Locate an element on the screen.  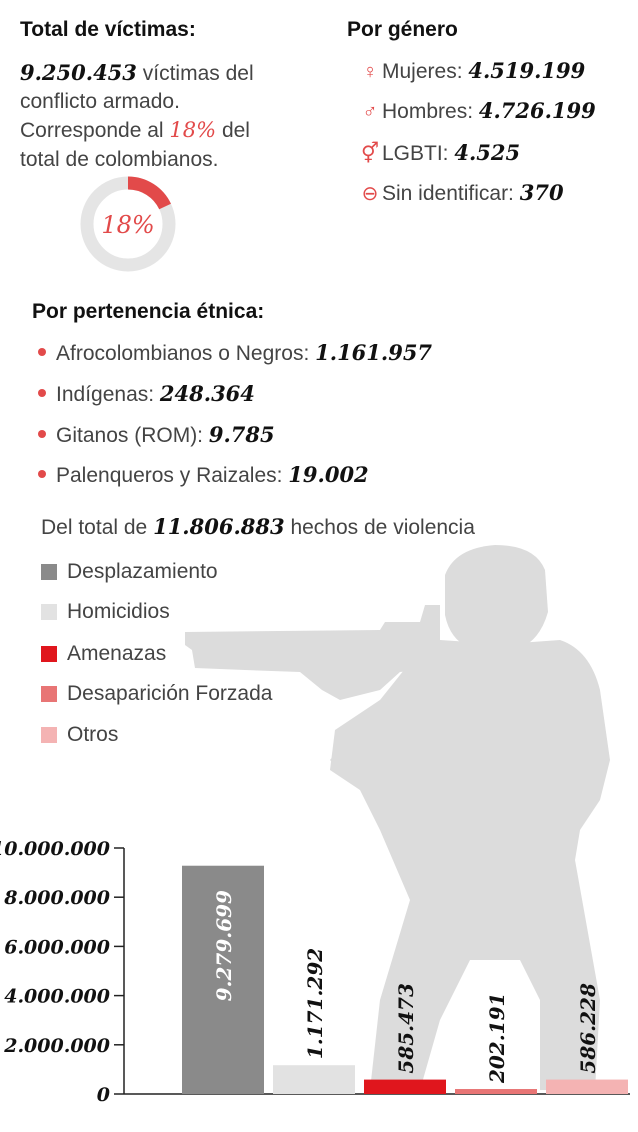
victims-percent: 18% is located at coordinates (193, 130).